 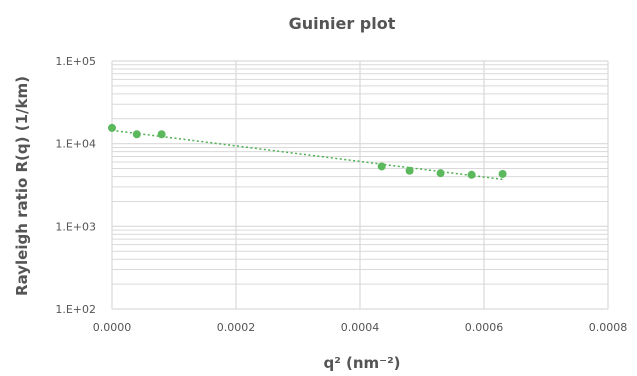 What do you see at coordinates (75, 185) in the screenshot?
I see `y-tick-labels: 1.E+02 1.E+03 1.E+04 1.E+05` at bounding box center [75, 185].